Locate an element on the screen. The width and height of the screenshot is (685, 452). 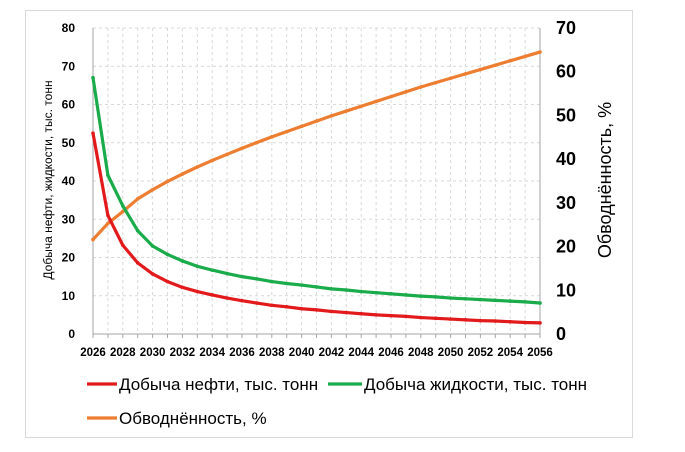
x-tick-label: 2028 is located at coordinates (123, 353).